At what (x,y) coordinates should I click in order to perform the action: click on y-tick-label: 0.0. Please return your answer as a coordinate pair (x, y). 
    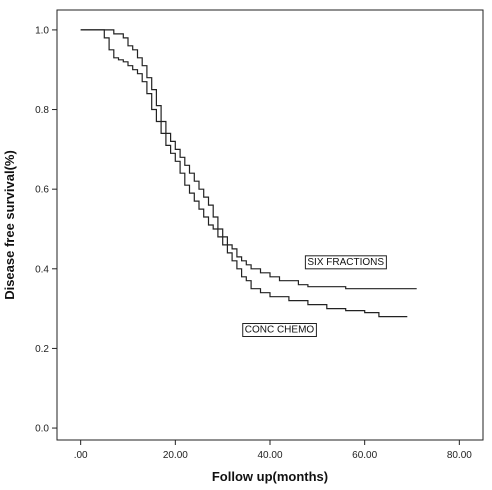
    Looking at the image, I should click on (42, 429).